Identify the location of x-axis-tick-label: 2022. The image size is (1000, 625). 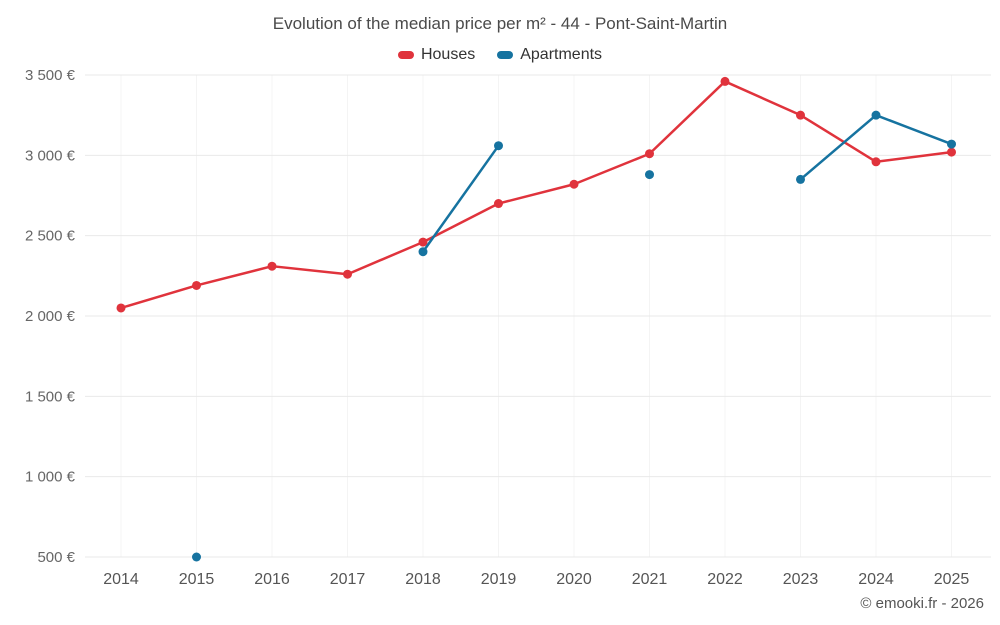
(725, 579).